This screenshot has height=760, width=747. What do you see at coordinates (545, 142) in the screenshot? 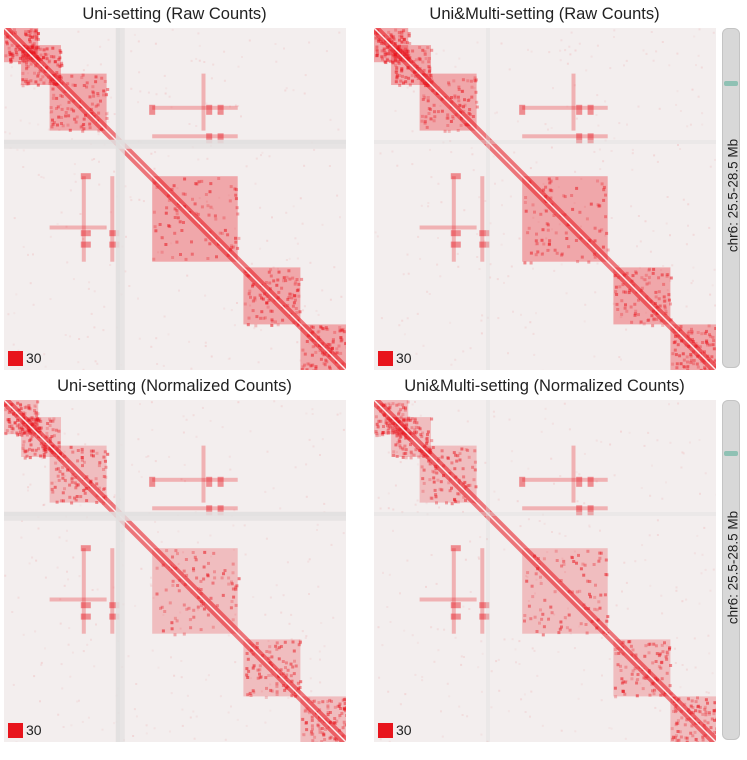
I see `mappability-stripe` at bounding box center [545, 142].